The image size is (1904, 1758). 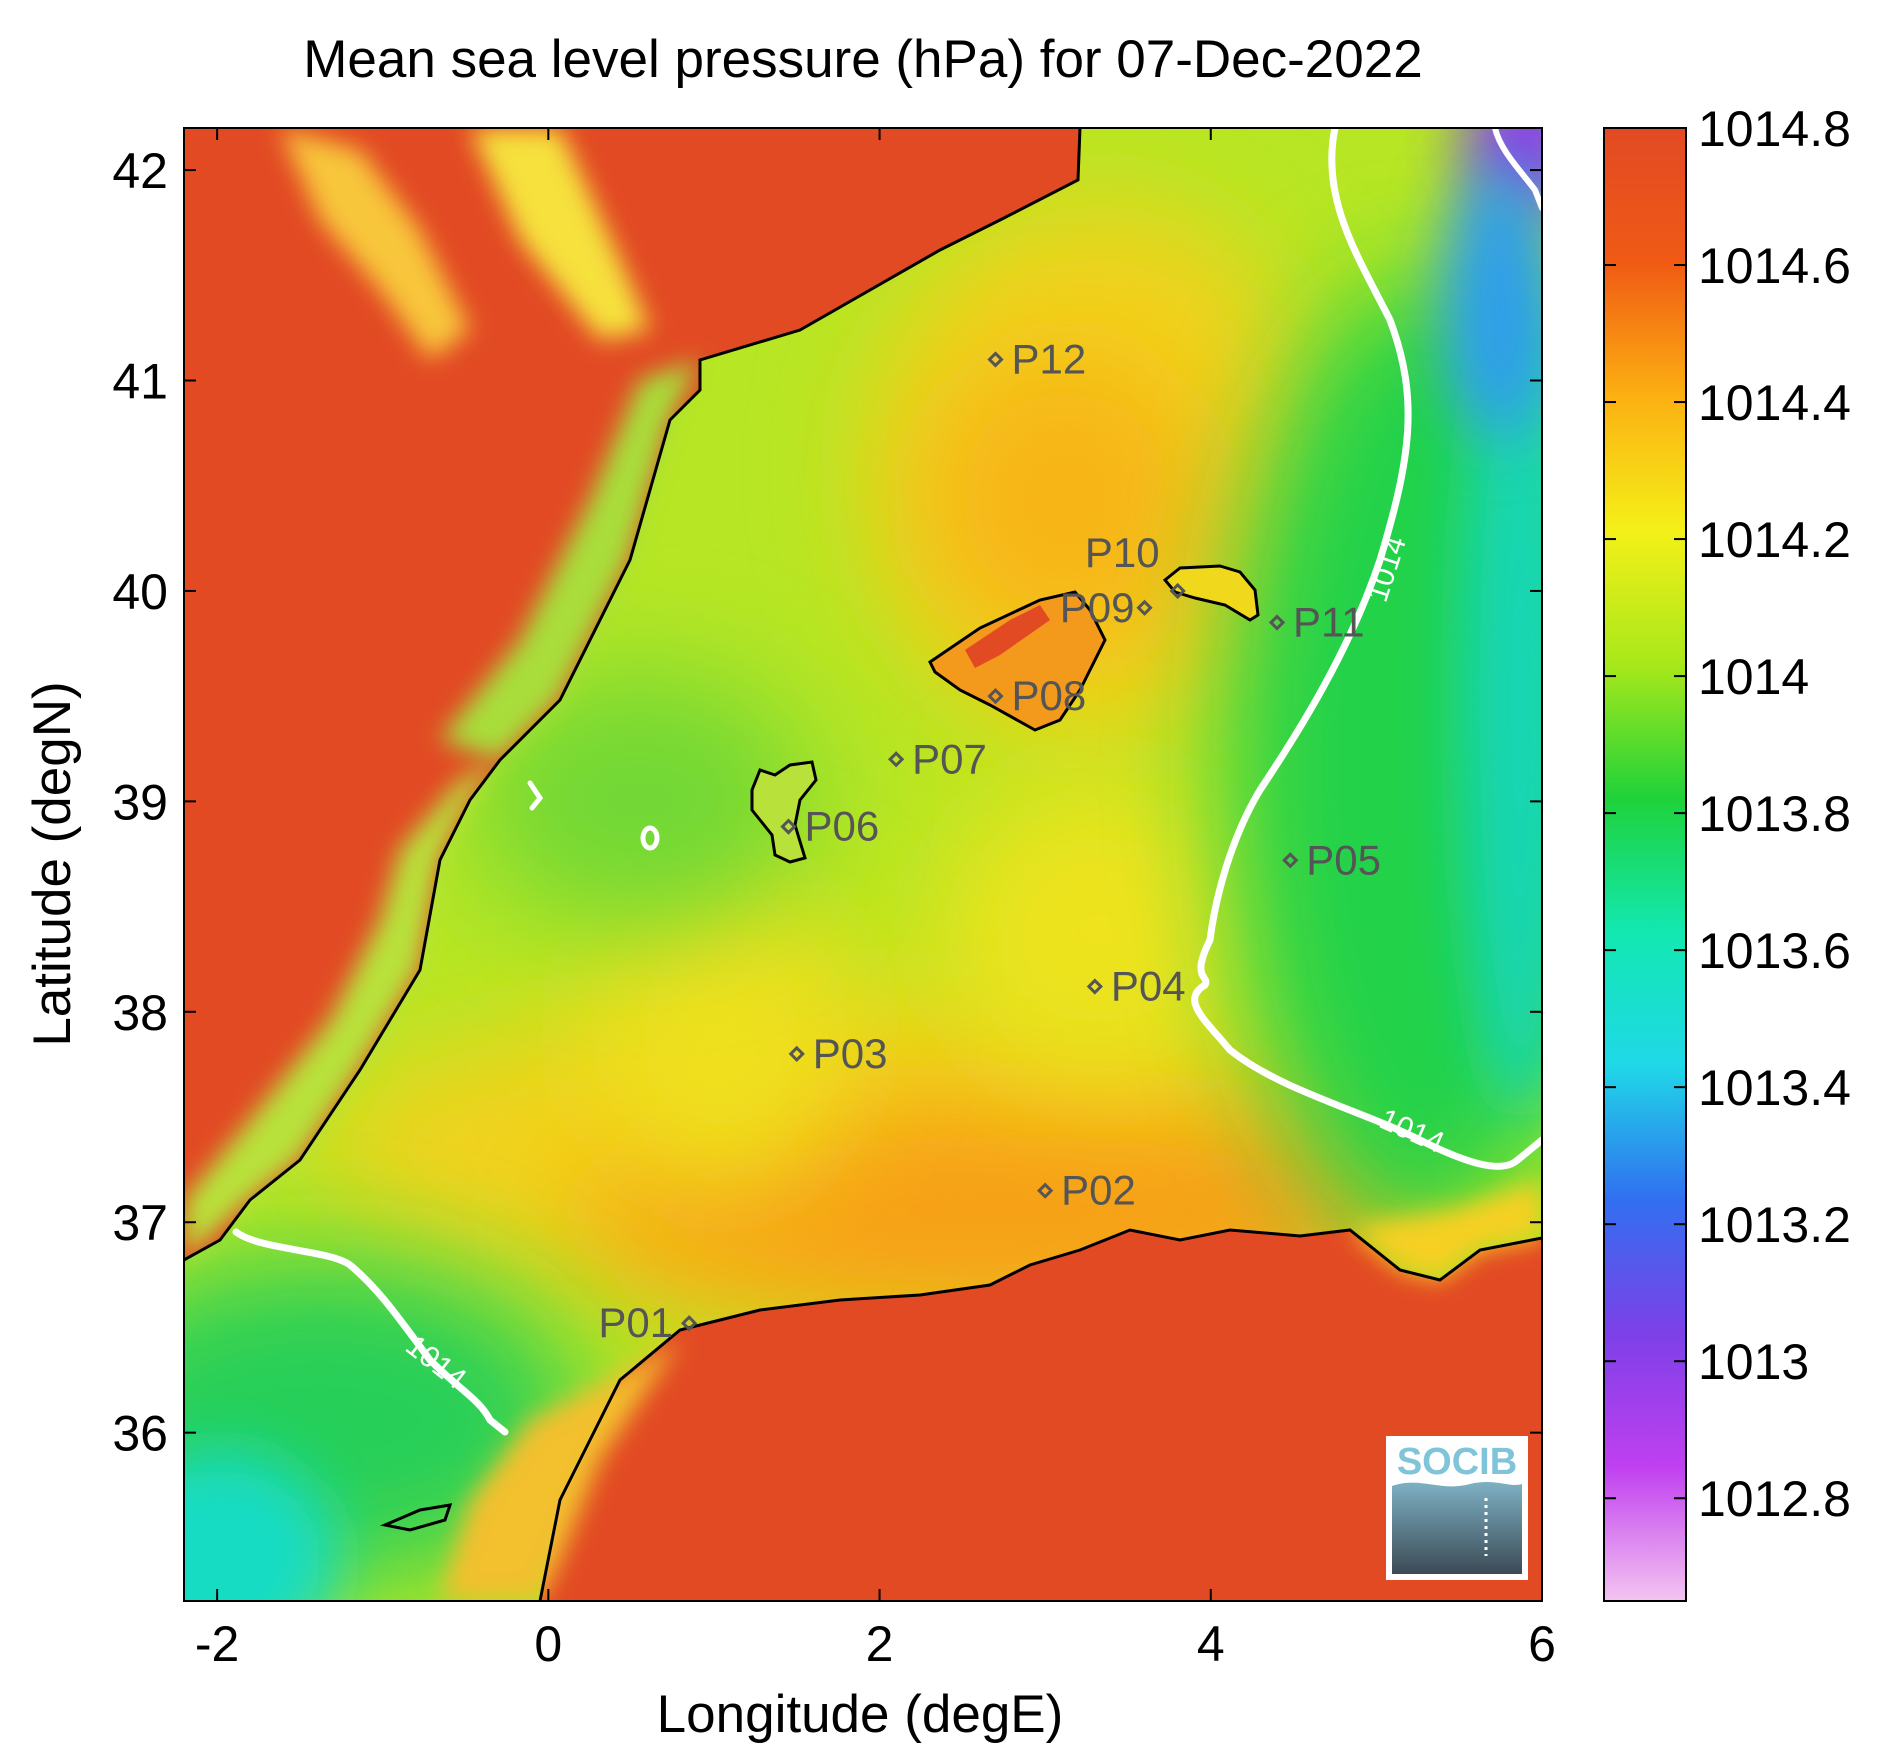 What do you see at coordinates (1122, 552) in the screenshot?
I see `station-label: P10` at bounding box center [1122, 552].